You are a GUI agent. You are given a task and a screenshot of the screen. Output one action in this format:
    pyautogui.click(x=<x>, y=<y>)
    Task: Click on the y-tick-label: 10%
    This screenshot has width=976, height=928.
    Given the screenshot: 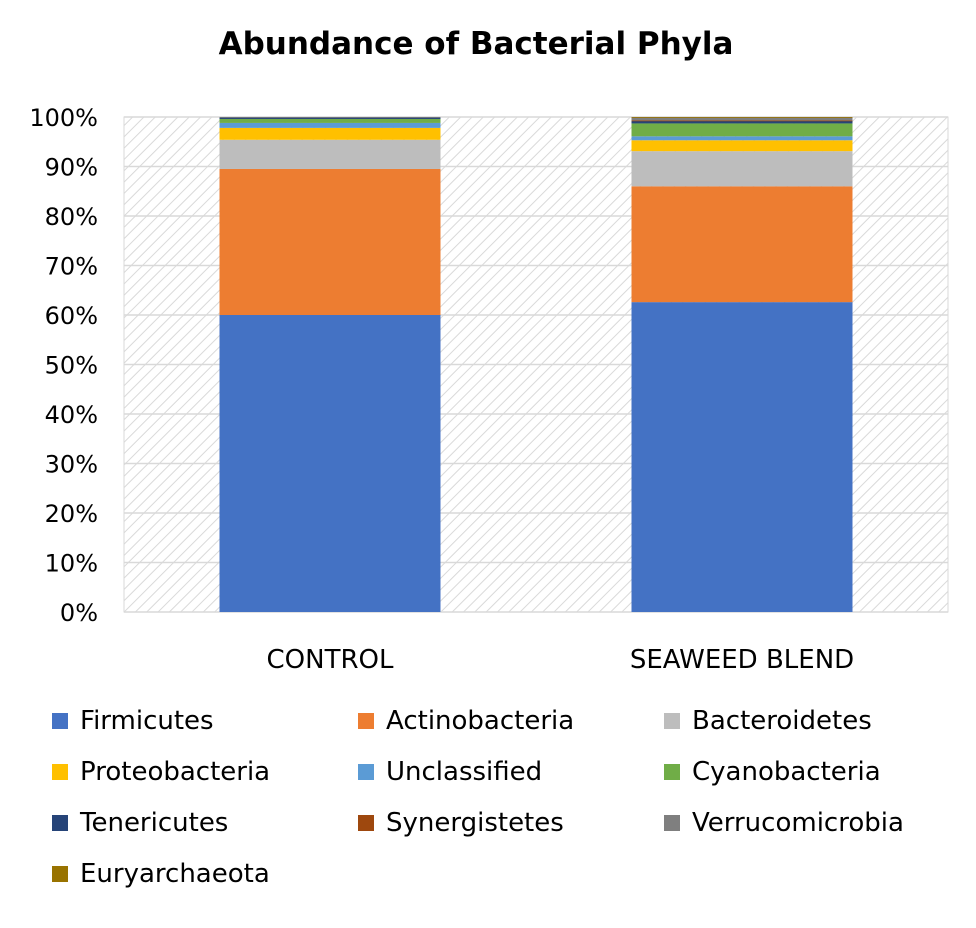 What is the action you would take?
    pyautogui.click(x=71, y=564)
    